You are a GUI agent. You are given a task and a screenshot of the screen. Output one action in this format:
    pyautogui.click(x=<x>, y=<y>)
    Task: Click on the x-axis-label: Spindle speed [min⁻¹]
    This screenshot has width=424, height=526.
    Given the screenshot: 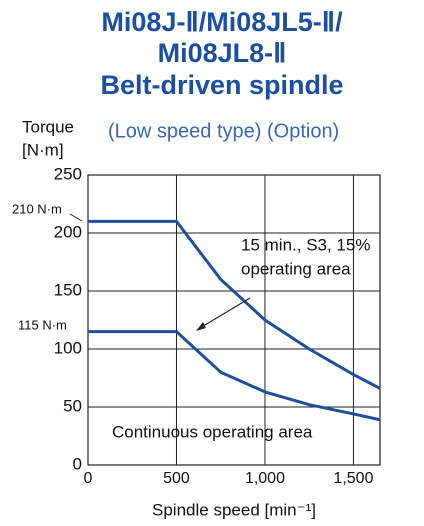 What is the action you would take?
    pyautogui.click(x=234, y=509)
    